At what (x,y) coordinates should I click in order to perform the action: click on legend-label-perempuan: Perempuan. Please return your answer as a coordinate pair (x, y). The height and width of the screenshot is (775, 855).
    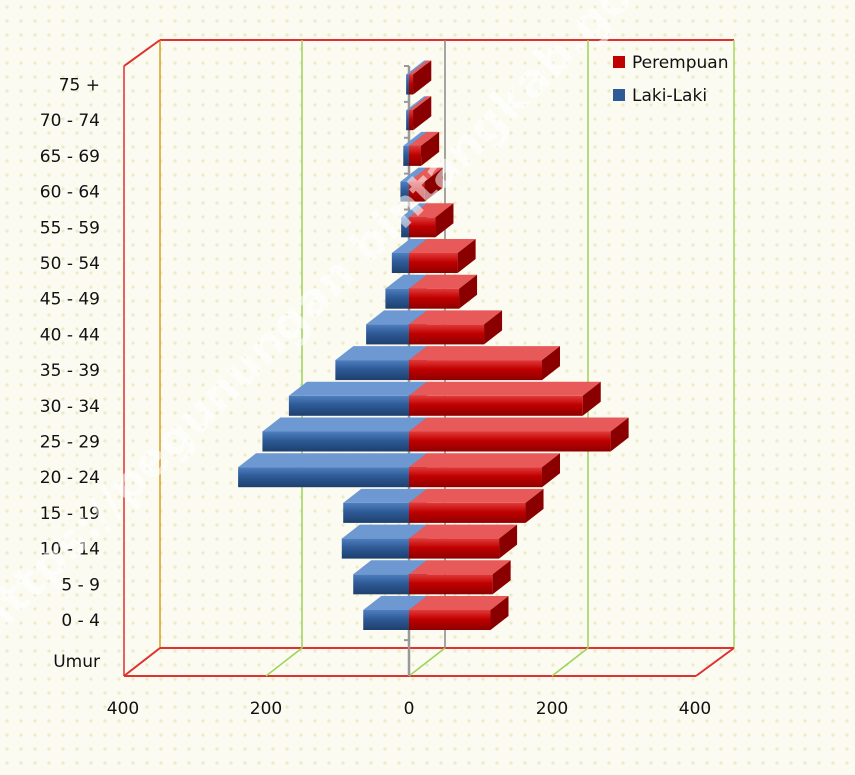
    Looking at the image, I should click on (680, 63).